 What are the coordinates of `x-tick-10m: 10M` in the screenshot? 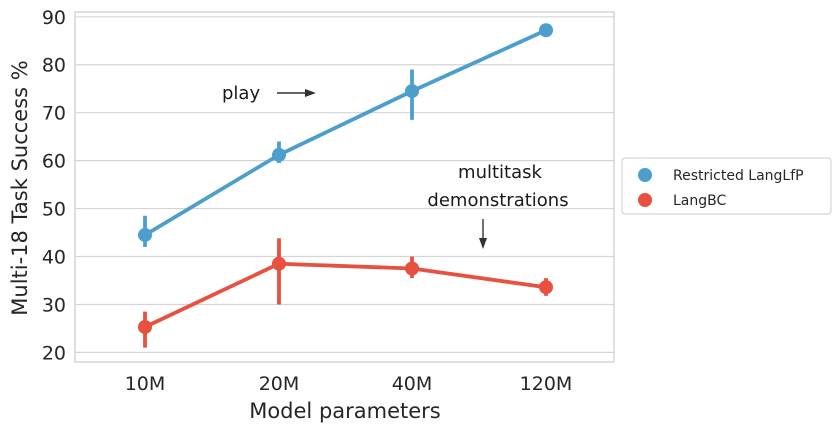 It's located at (145, 384).